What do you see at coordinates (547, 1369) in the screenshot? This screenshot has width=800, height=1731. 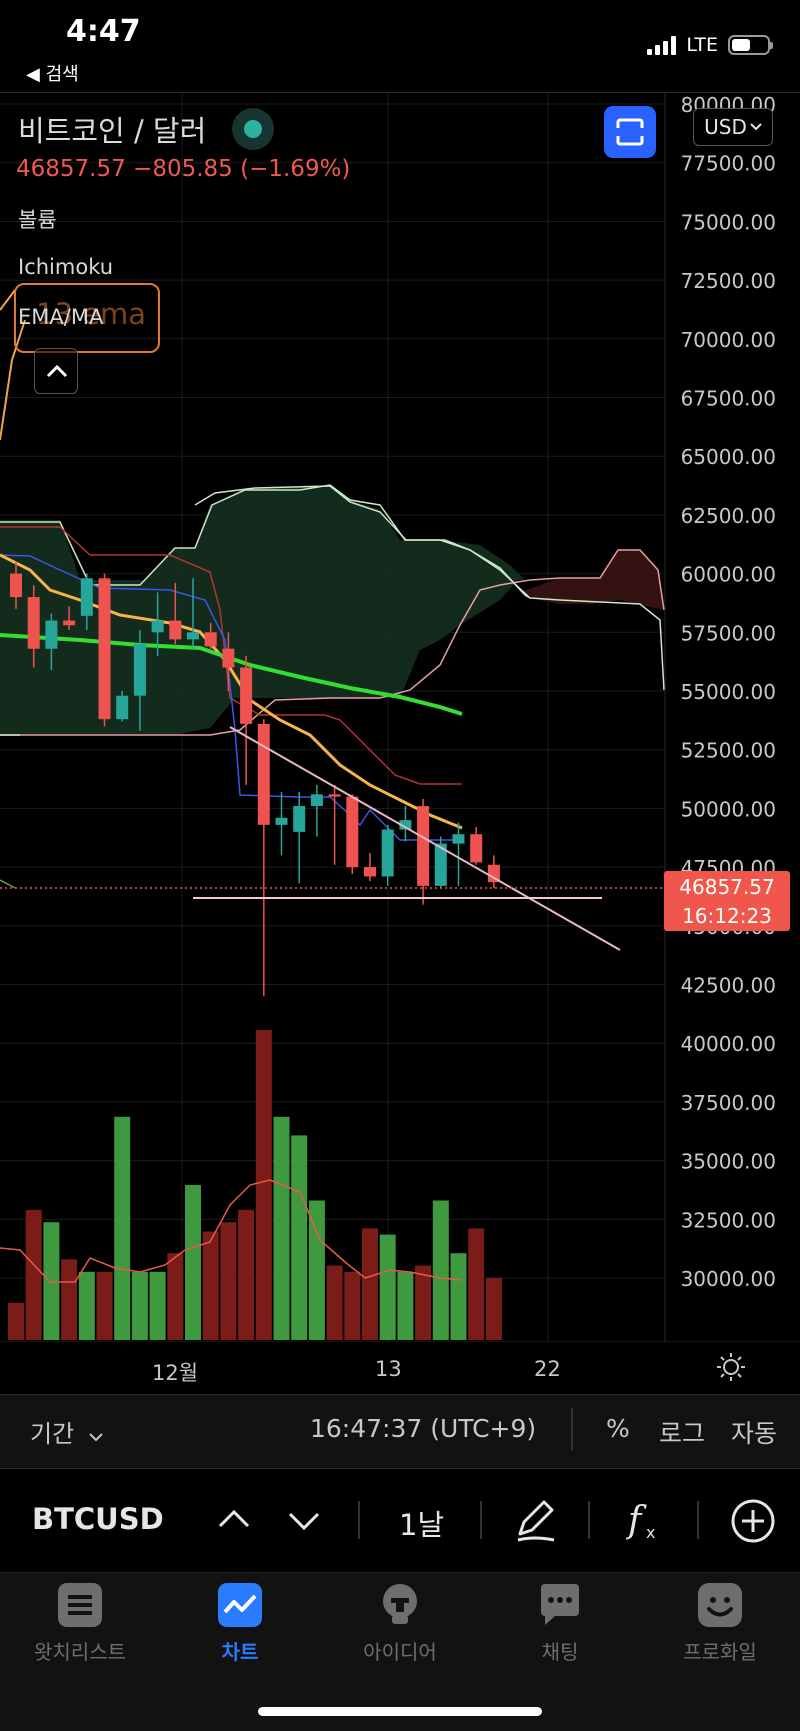 I see `time-label-22: 22` at bounding box center [547, 1369].